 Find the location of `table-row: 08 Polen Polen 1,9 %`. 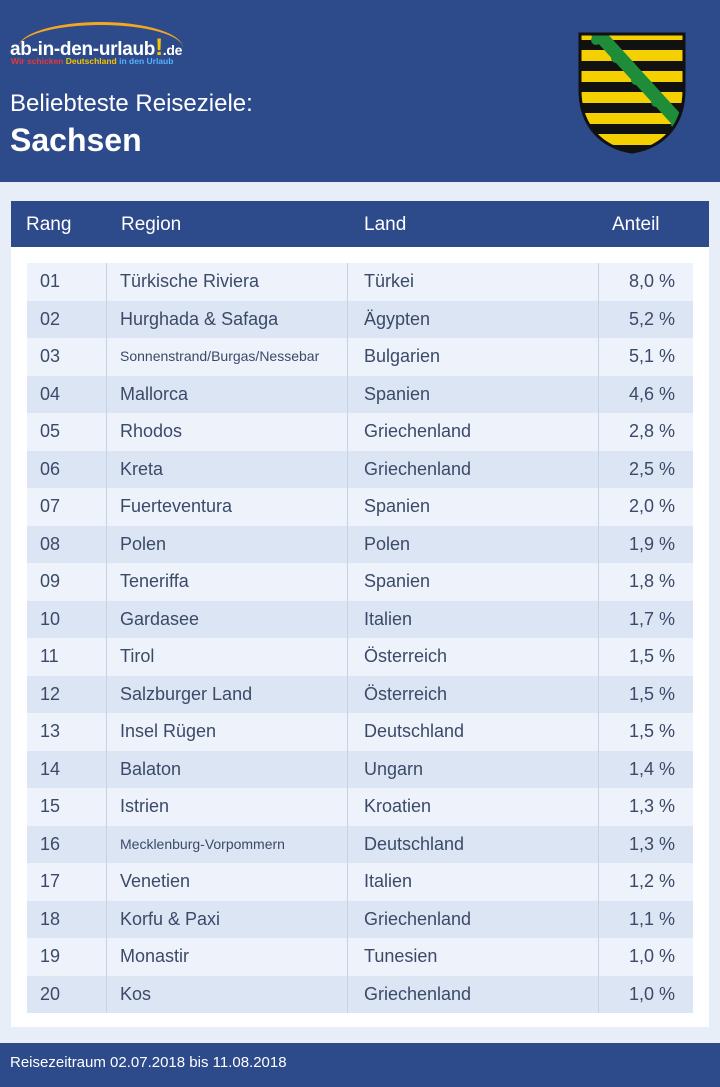

table-row: 08 Polen Polen 1,9 % is located at coordinates (360, 544).